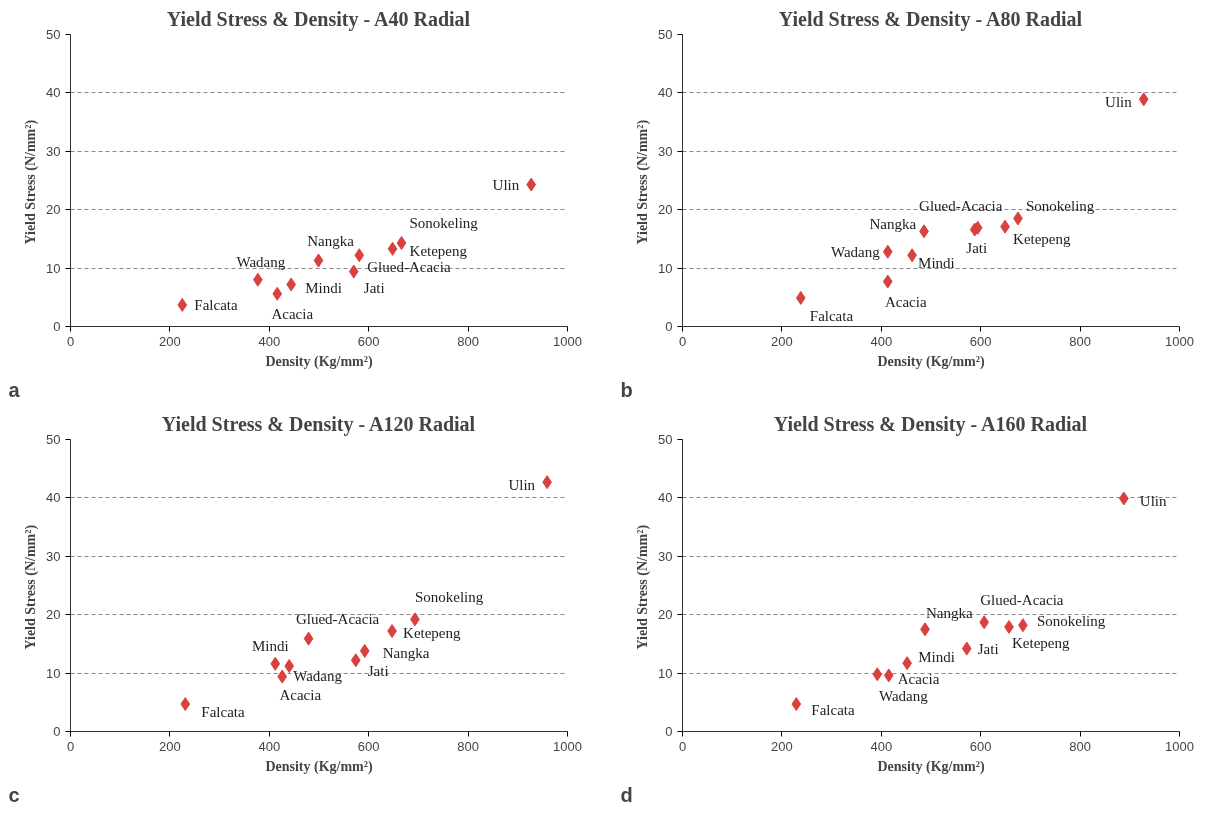 The image size is (1228, 814). Describe the element at coordinates (318, 19) in the screenshot. I see `chart-title: Yield Stress & Density - A40 Radial` at that location.